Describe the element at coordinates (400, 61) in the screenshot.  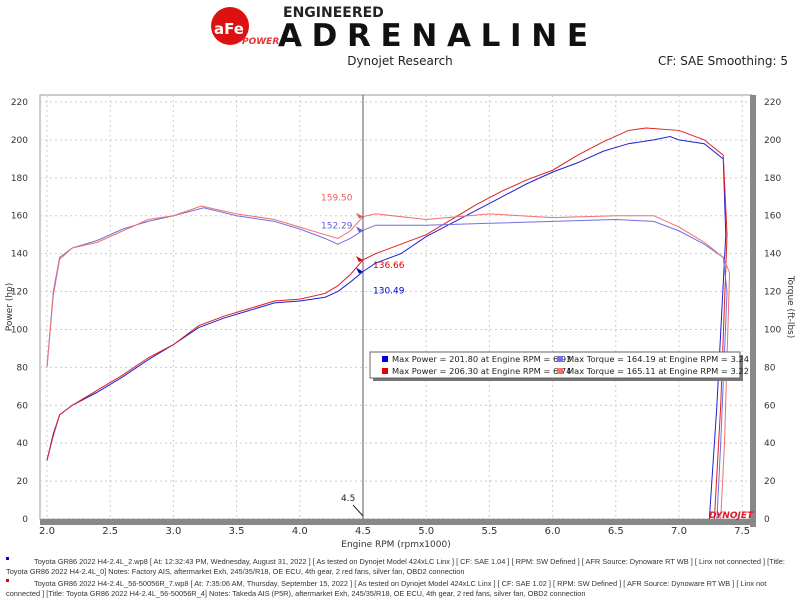
I see `chart-subtitle: Dynojet Research` at that location.